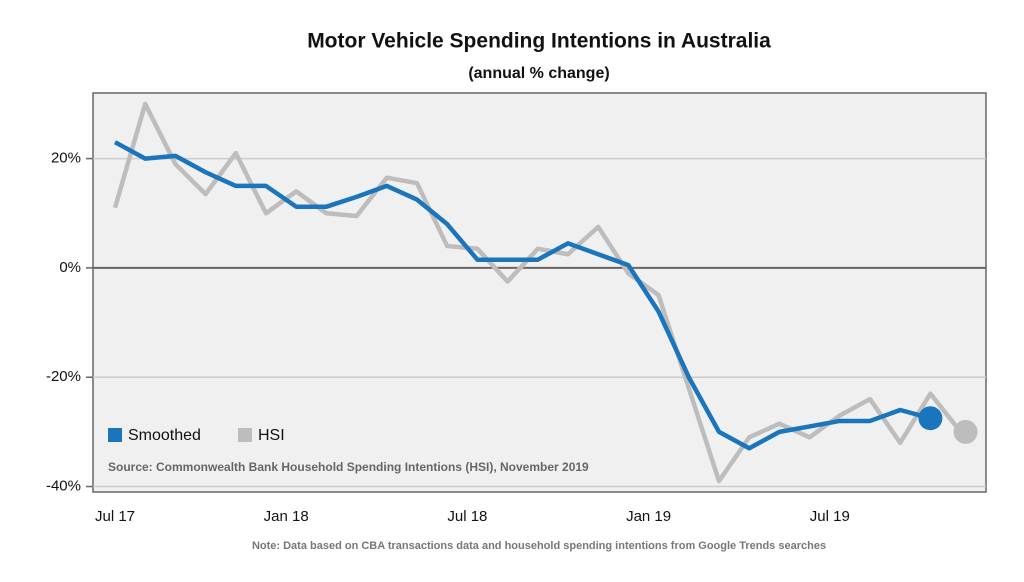 The image size is (1024, 582). What do you see at coordinates (538, 73) in the screenshot?
I see `chart-subtitle: (annual % change)` at bounding box center [538, 73].